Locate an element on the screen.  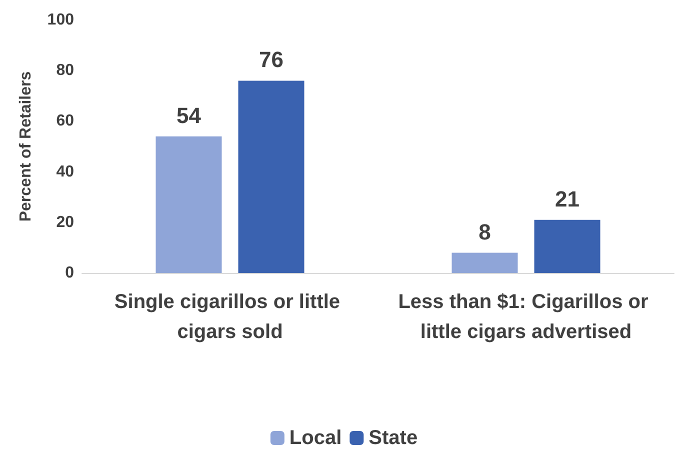
data-label: 8 is located at coordinates (484, 231).